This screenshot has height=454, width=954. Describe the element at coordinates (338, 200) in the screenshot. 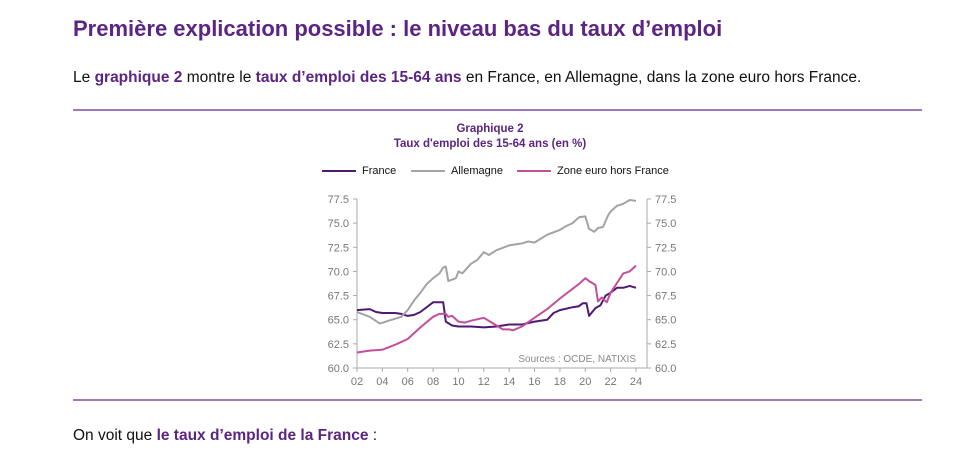

I see `y-tick-label-left: 77.5` at that location.